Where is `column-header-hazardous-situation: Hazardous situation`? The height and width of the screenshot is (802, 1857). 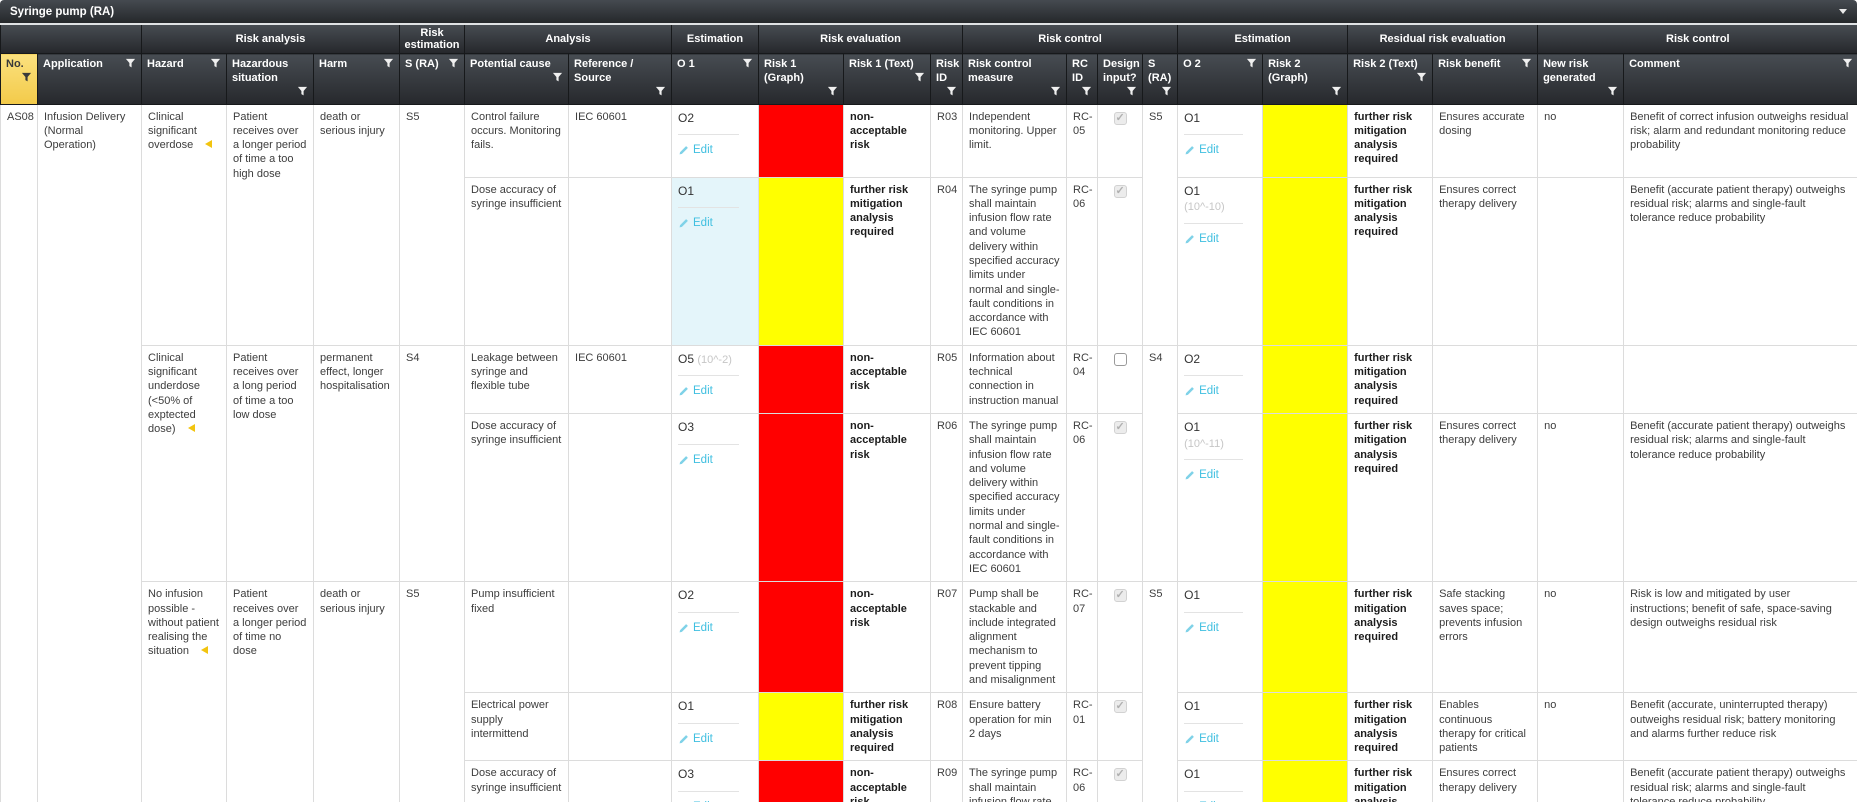
column-header-hazardous-situation: Hazardous situation is located at coordinates (270, 79).